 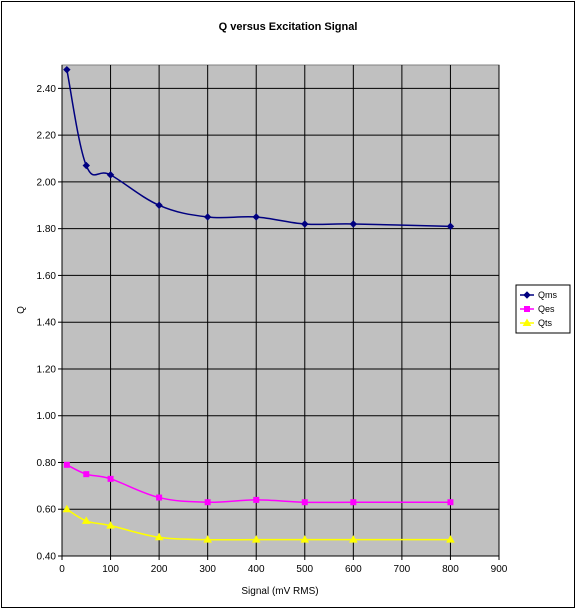 What do you see at coordinates (47, 182) in the screenshot?
I see `y-tick-label: 2.00` at bounding box center [47, 182].